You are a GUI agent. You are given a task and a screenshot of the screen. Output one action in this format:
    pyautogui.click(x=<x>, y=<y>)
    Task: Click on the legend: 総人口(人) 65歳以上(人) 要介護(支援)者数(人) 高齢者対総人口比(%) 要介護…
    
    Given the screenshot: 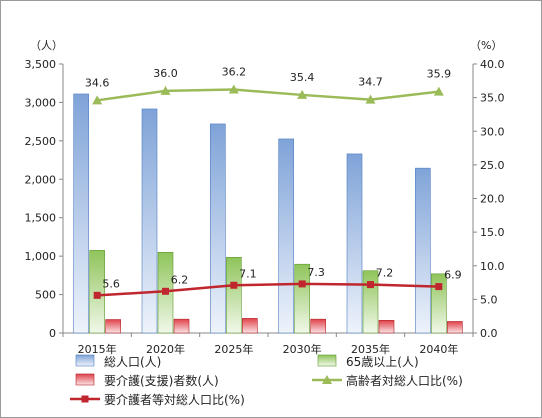 What is the action you would take?
    pyautogui.click(x=266, y=380)
    